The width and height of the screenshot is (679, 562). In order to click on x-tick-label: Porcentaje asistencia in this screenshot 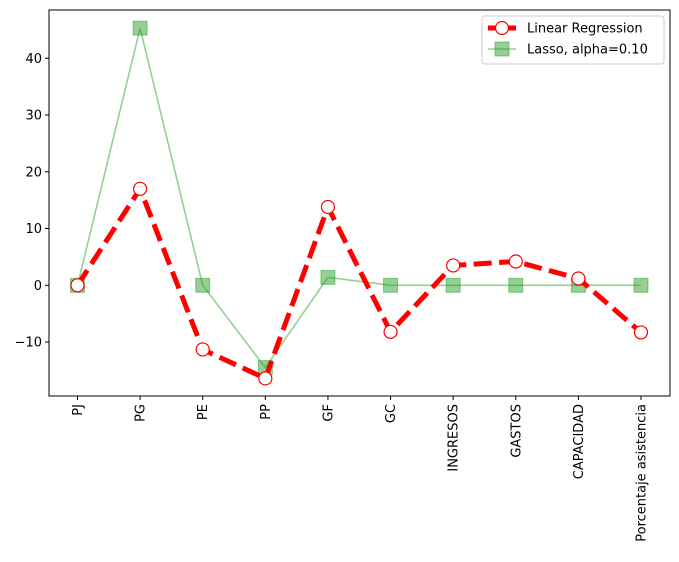, I will do `click(642, 473)`.